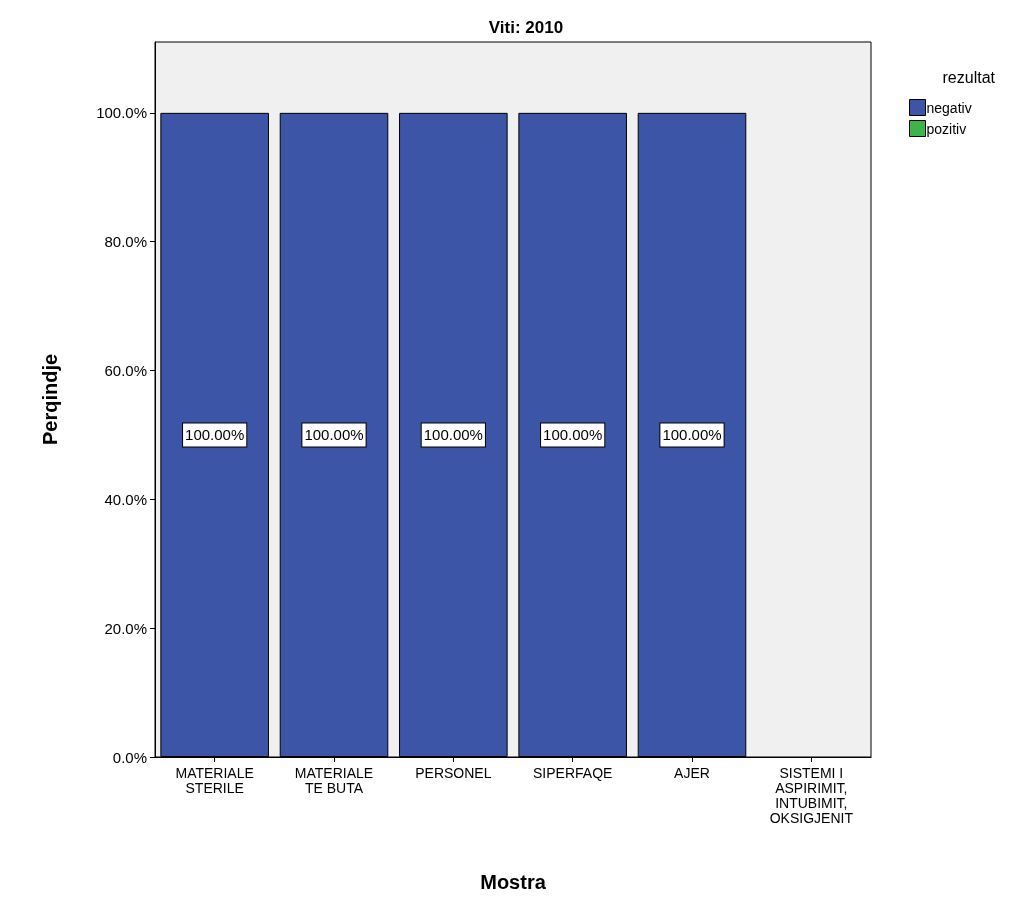 Image resolution: width=1017 pixels, height=906 pixels. I want to click on x-axis-title: Mostra, so click(513, 882).